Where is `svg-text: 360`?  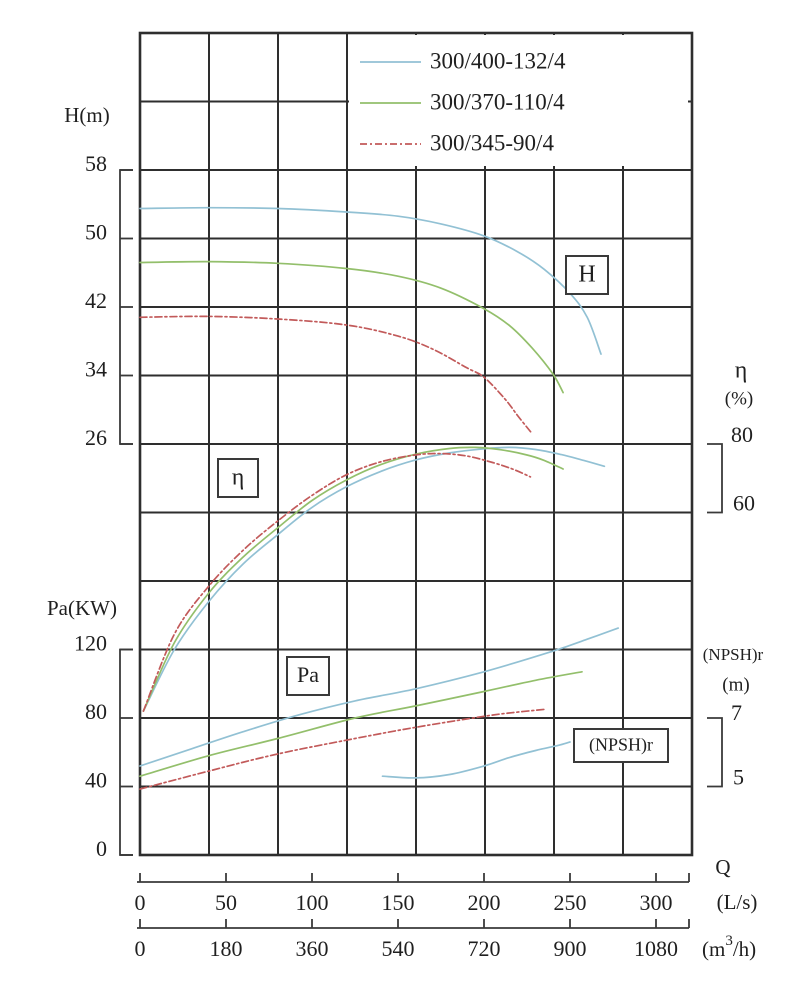
svg-text: 360 is located at coordinates (312, 948).